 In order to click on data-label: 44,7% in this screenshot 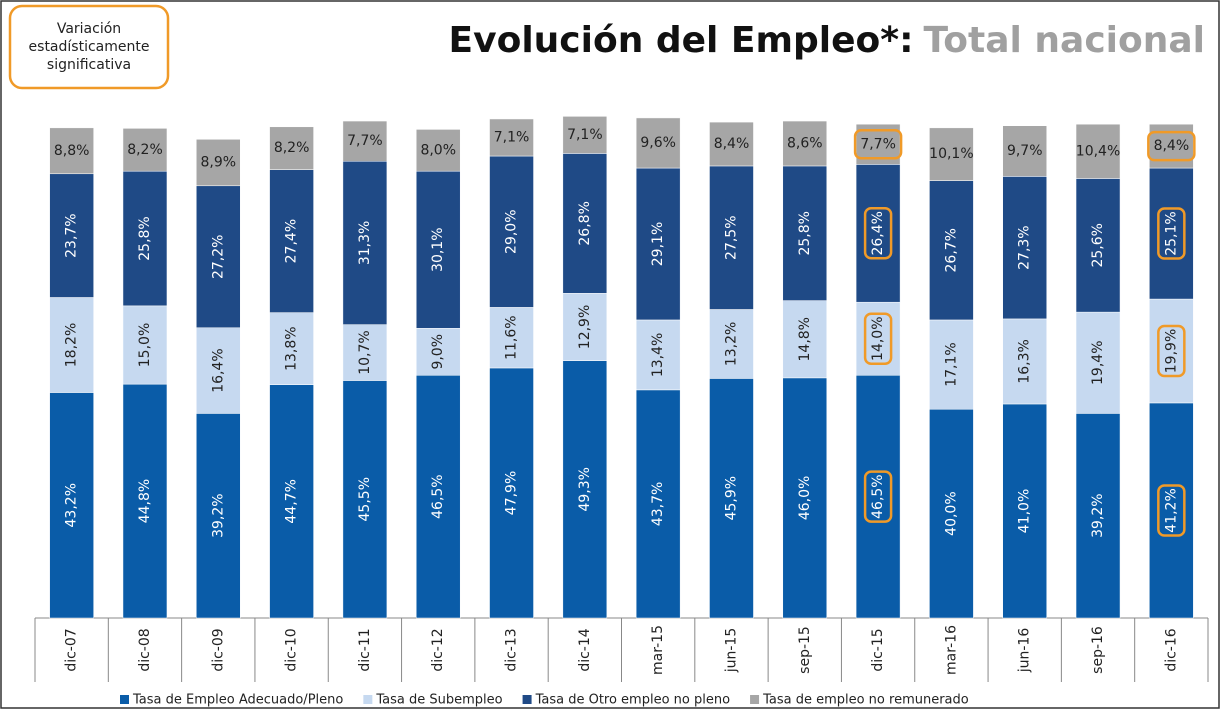, I will do `click(292, 501)`.